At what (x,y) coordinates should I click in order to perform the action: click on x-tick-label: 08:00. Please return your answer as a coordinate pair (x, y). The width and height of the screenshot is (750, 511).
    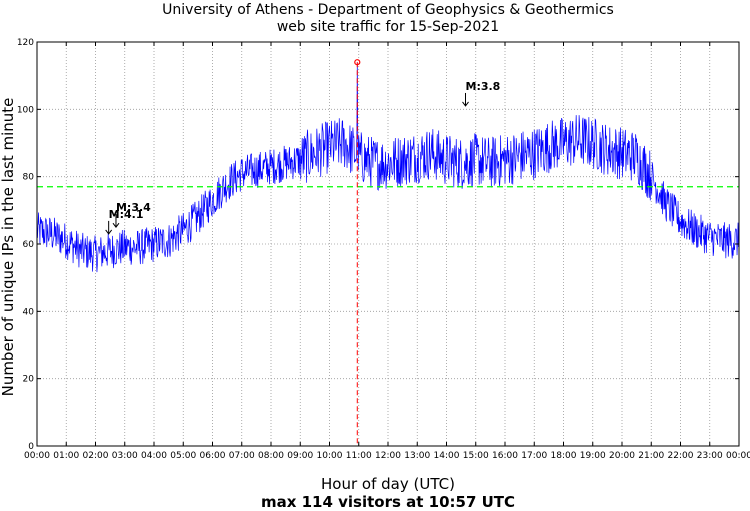
    Looking at the image, I should click on (271, 456).